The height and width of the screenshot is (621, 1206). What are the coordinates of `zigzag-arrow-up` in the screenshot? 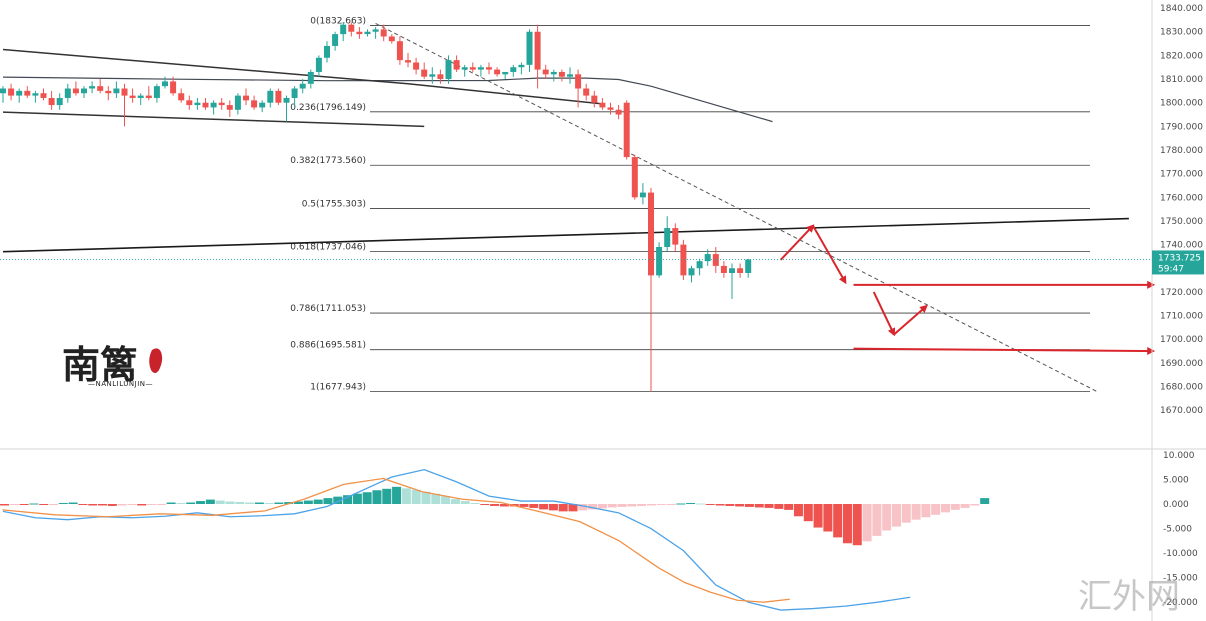 It's located at (797, 242).